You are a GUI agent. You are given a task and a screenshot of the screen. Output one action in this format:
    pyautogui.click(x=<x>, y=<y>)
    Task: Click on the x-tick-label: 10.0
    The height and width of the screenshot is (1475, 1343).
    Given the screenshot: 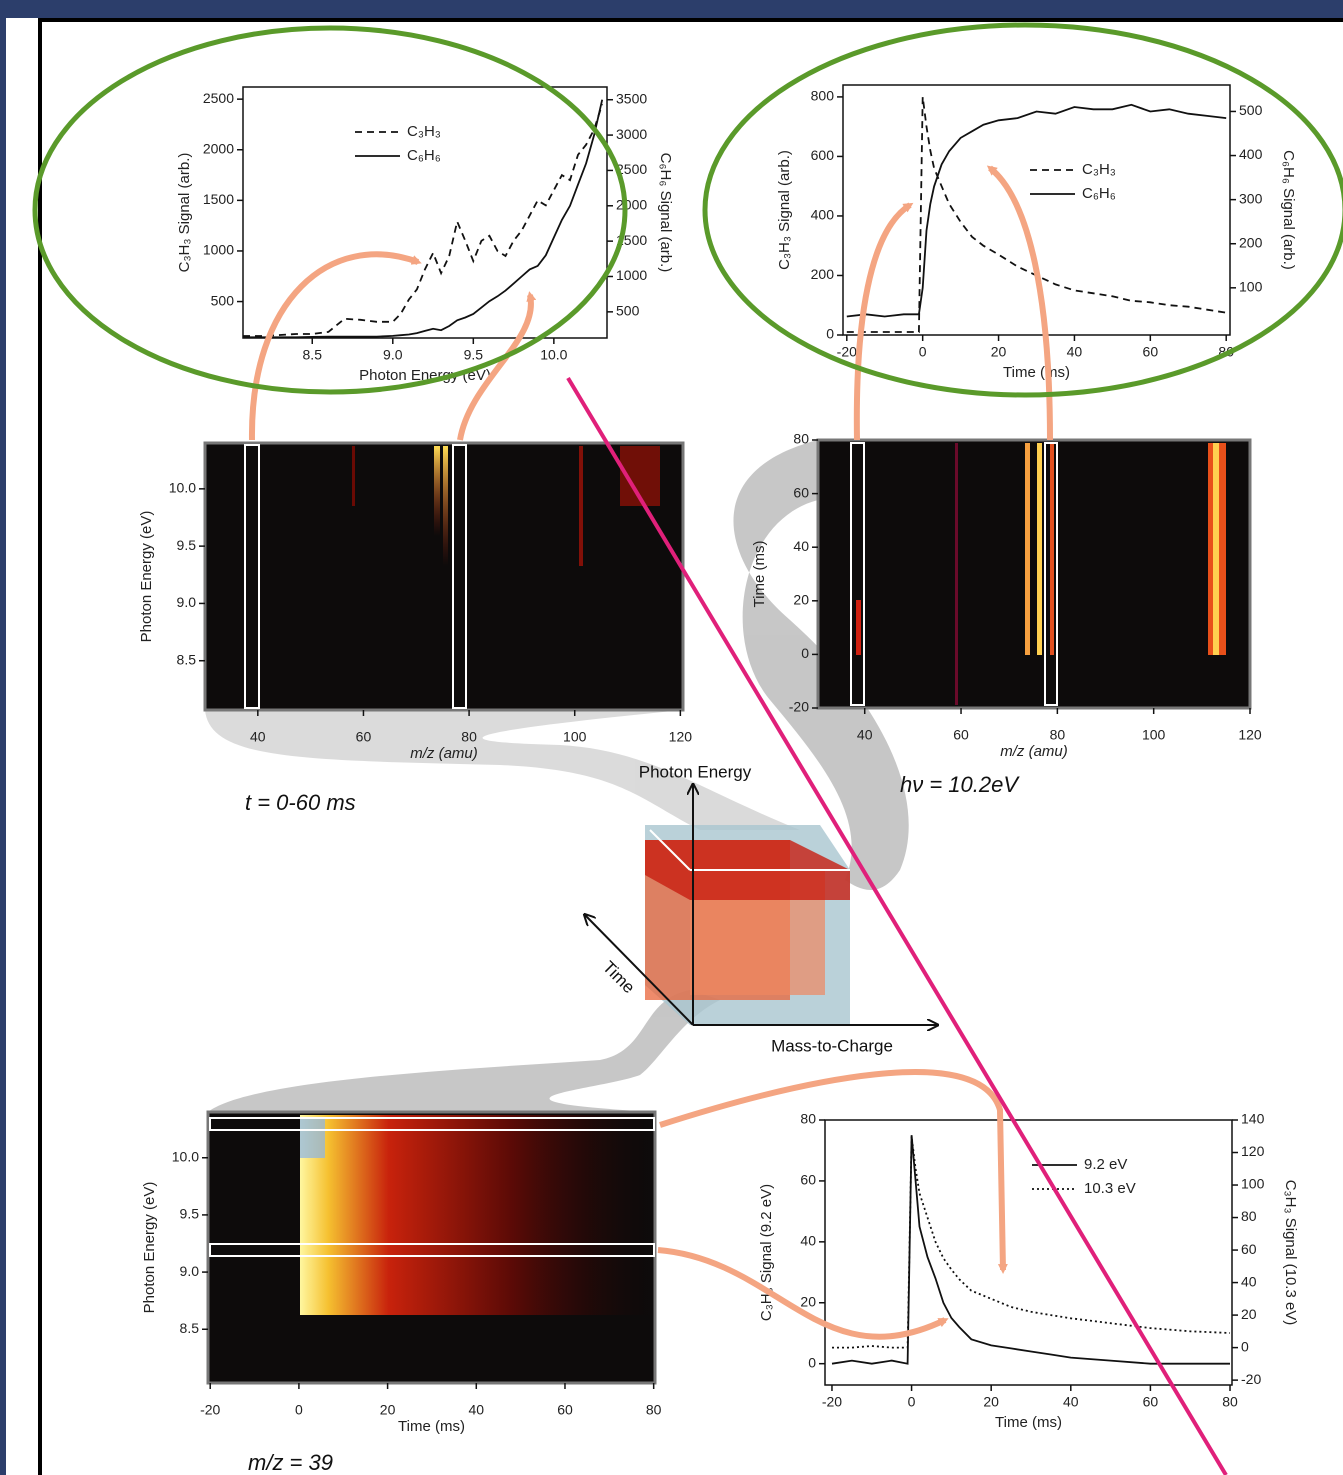 What is the action you would take?
    pyautogui.click(x=553, y=355)
    